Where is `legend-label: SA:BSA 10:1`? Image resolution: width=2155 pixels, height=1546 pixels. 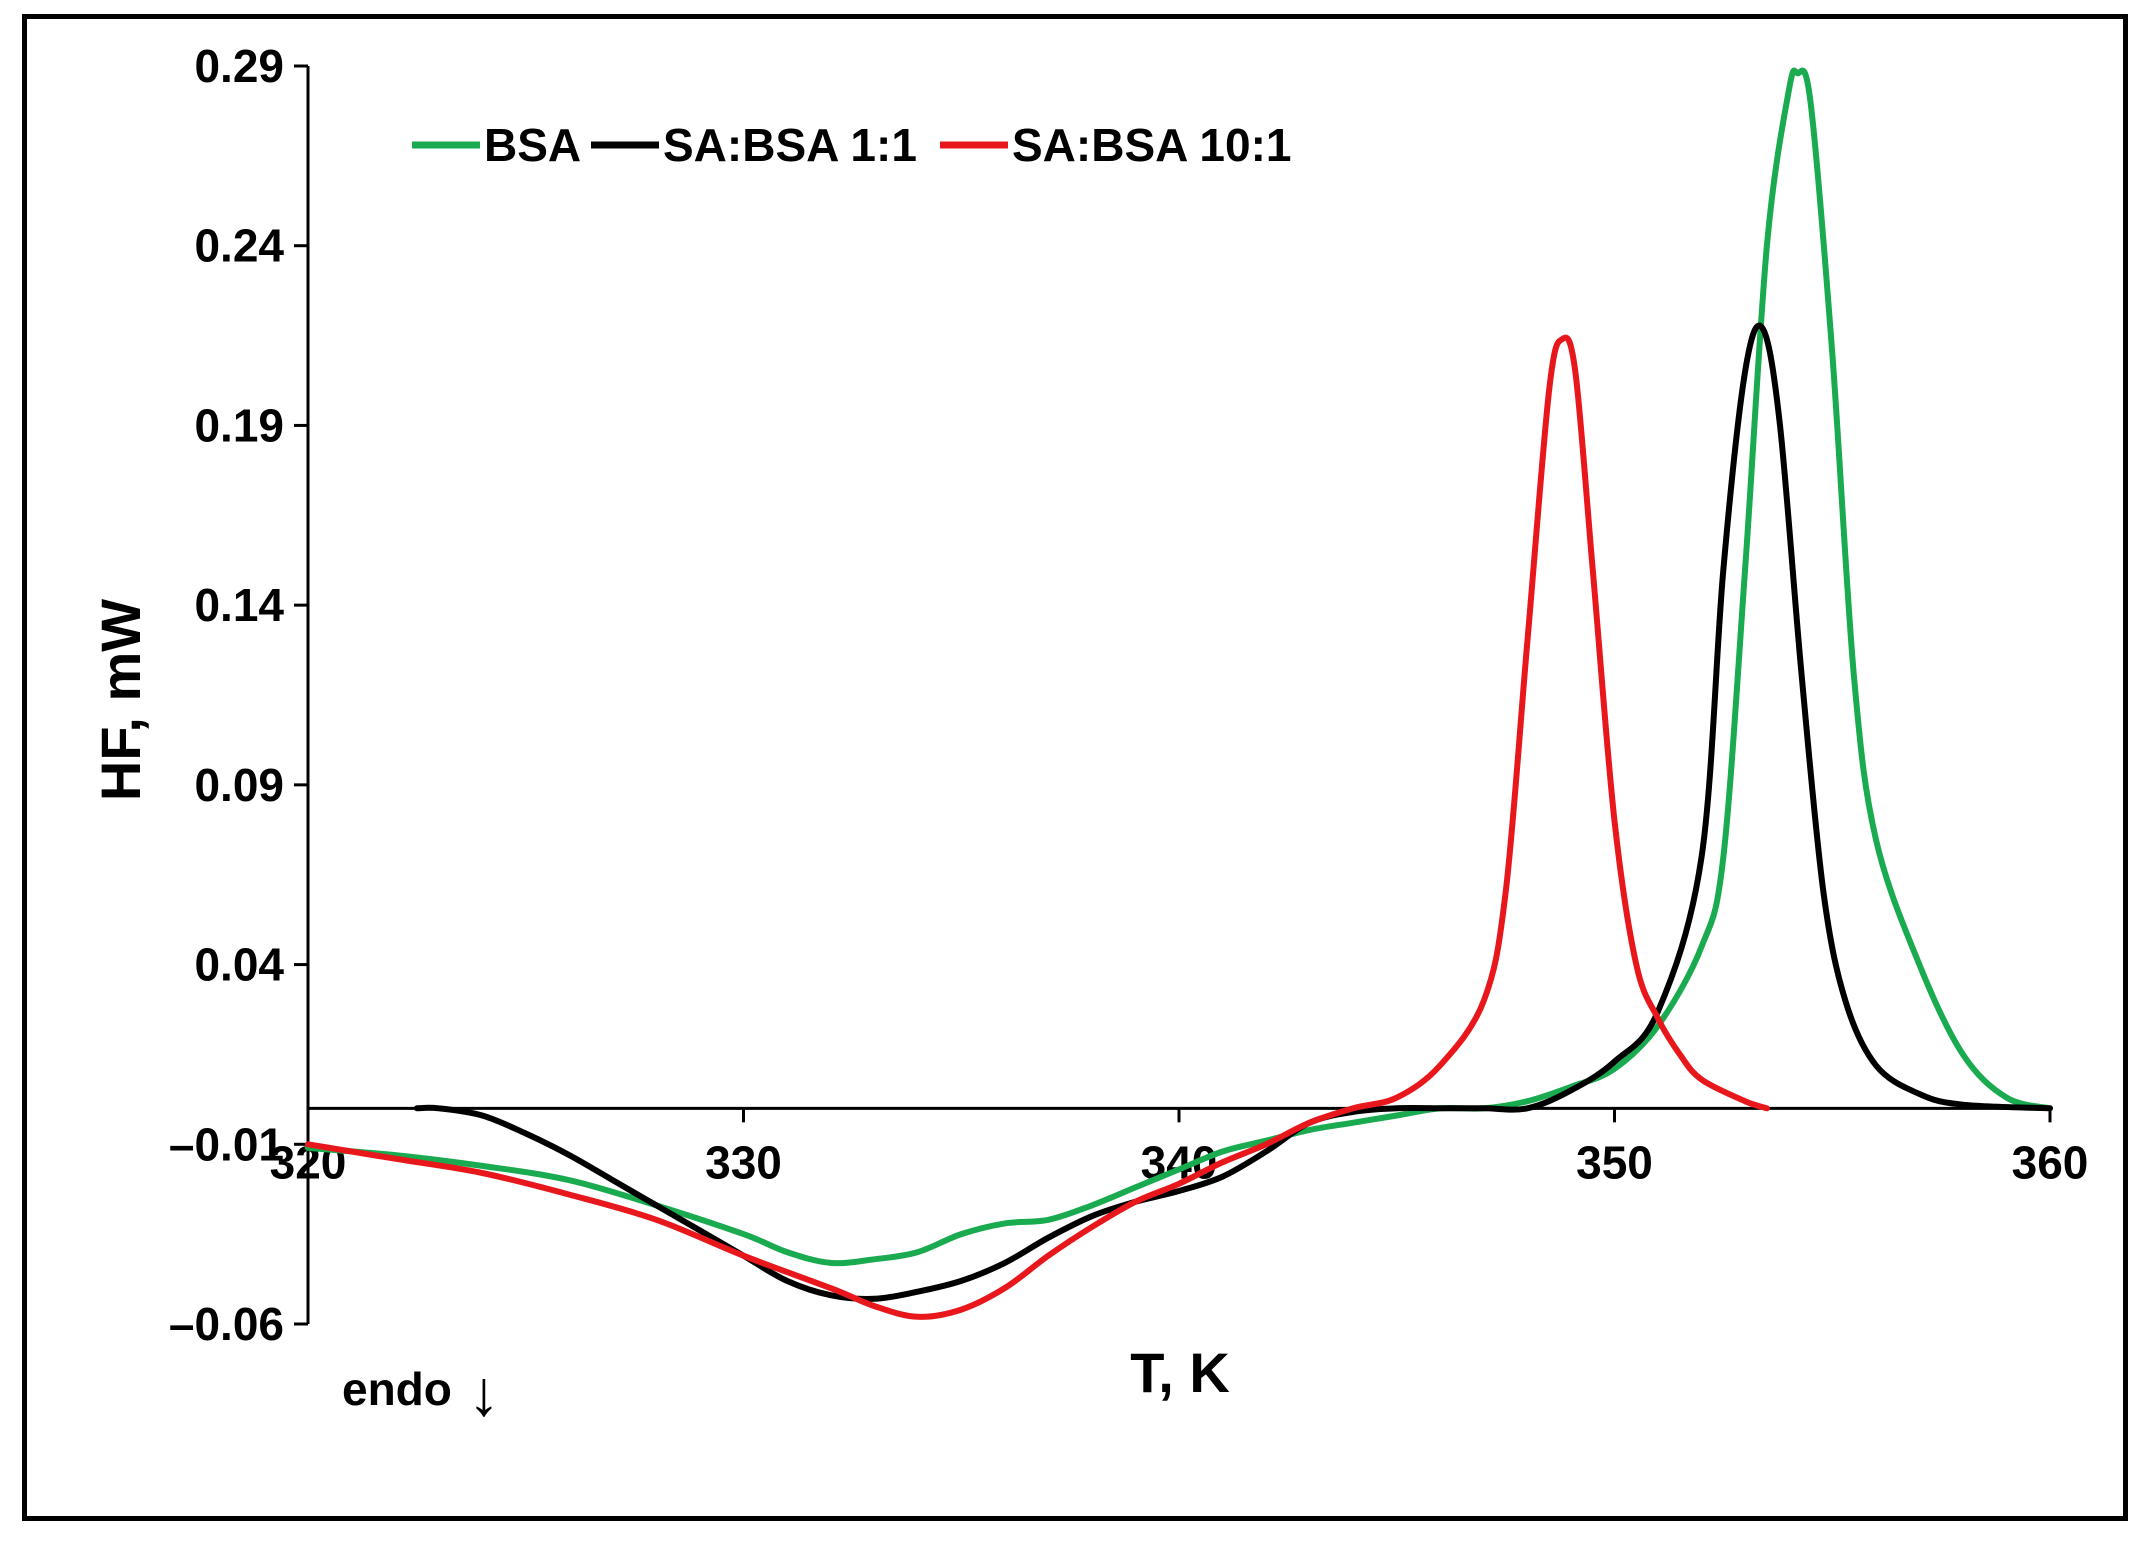 legend-label: SA:BSA 10:1 is located at coordinates (1151, 145).